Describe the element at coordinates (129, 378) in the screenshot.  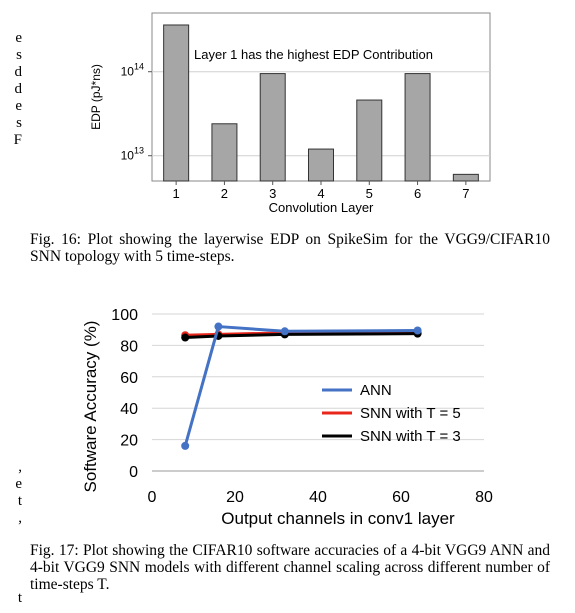
I see `y-tick-label: 60` at that location.